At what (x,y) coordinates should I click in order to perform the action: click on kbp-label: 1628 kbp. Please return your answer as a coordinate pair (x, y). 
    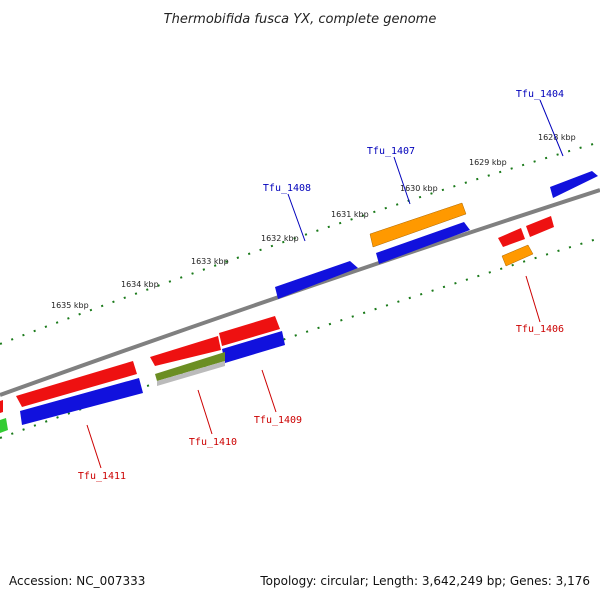
    Looking at the image, I should click on (557, 137).